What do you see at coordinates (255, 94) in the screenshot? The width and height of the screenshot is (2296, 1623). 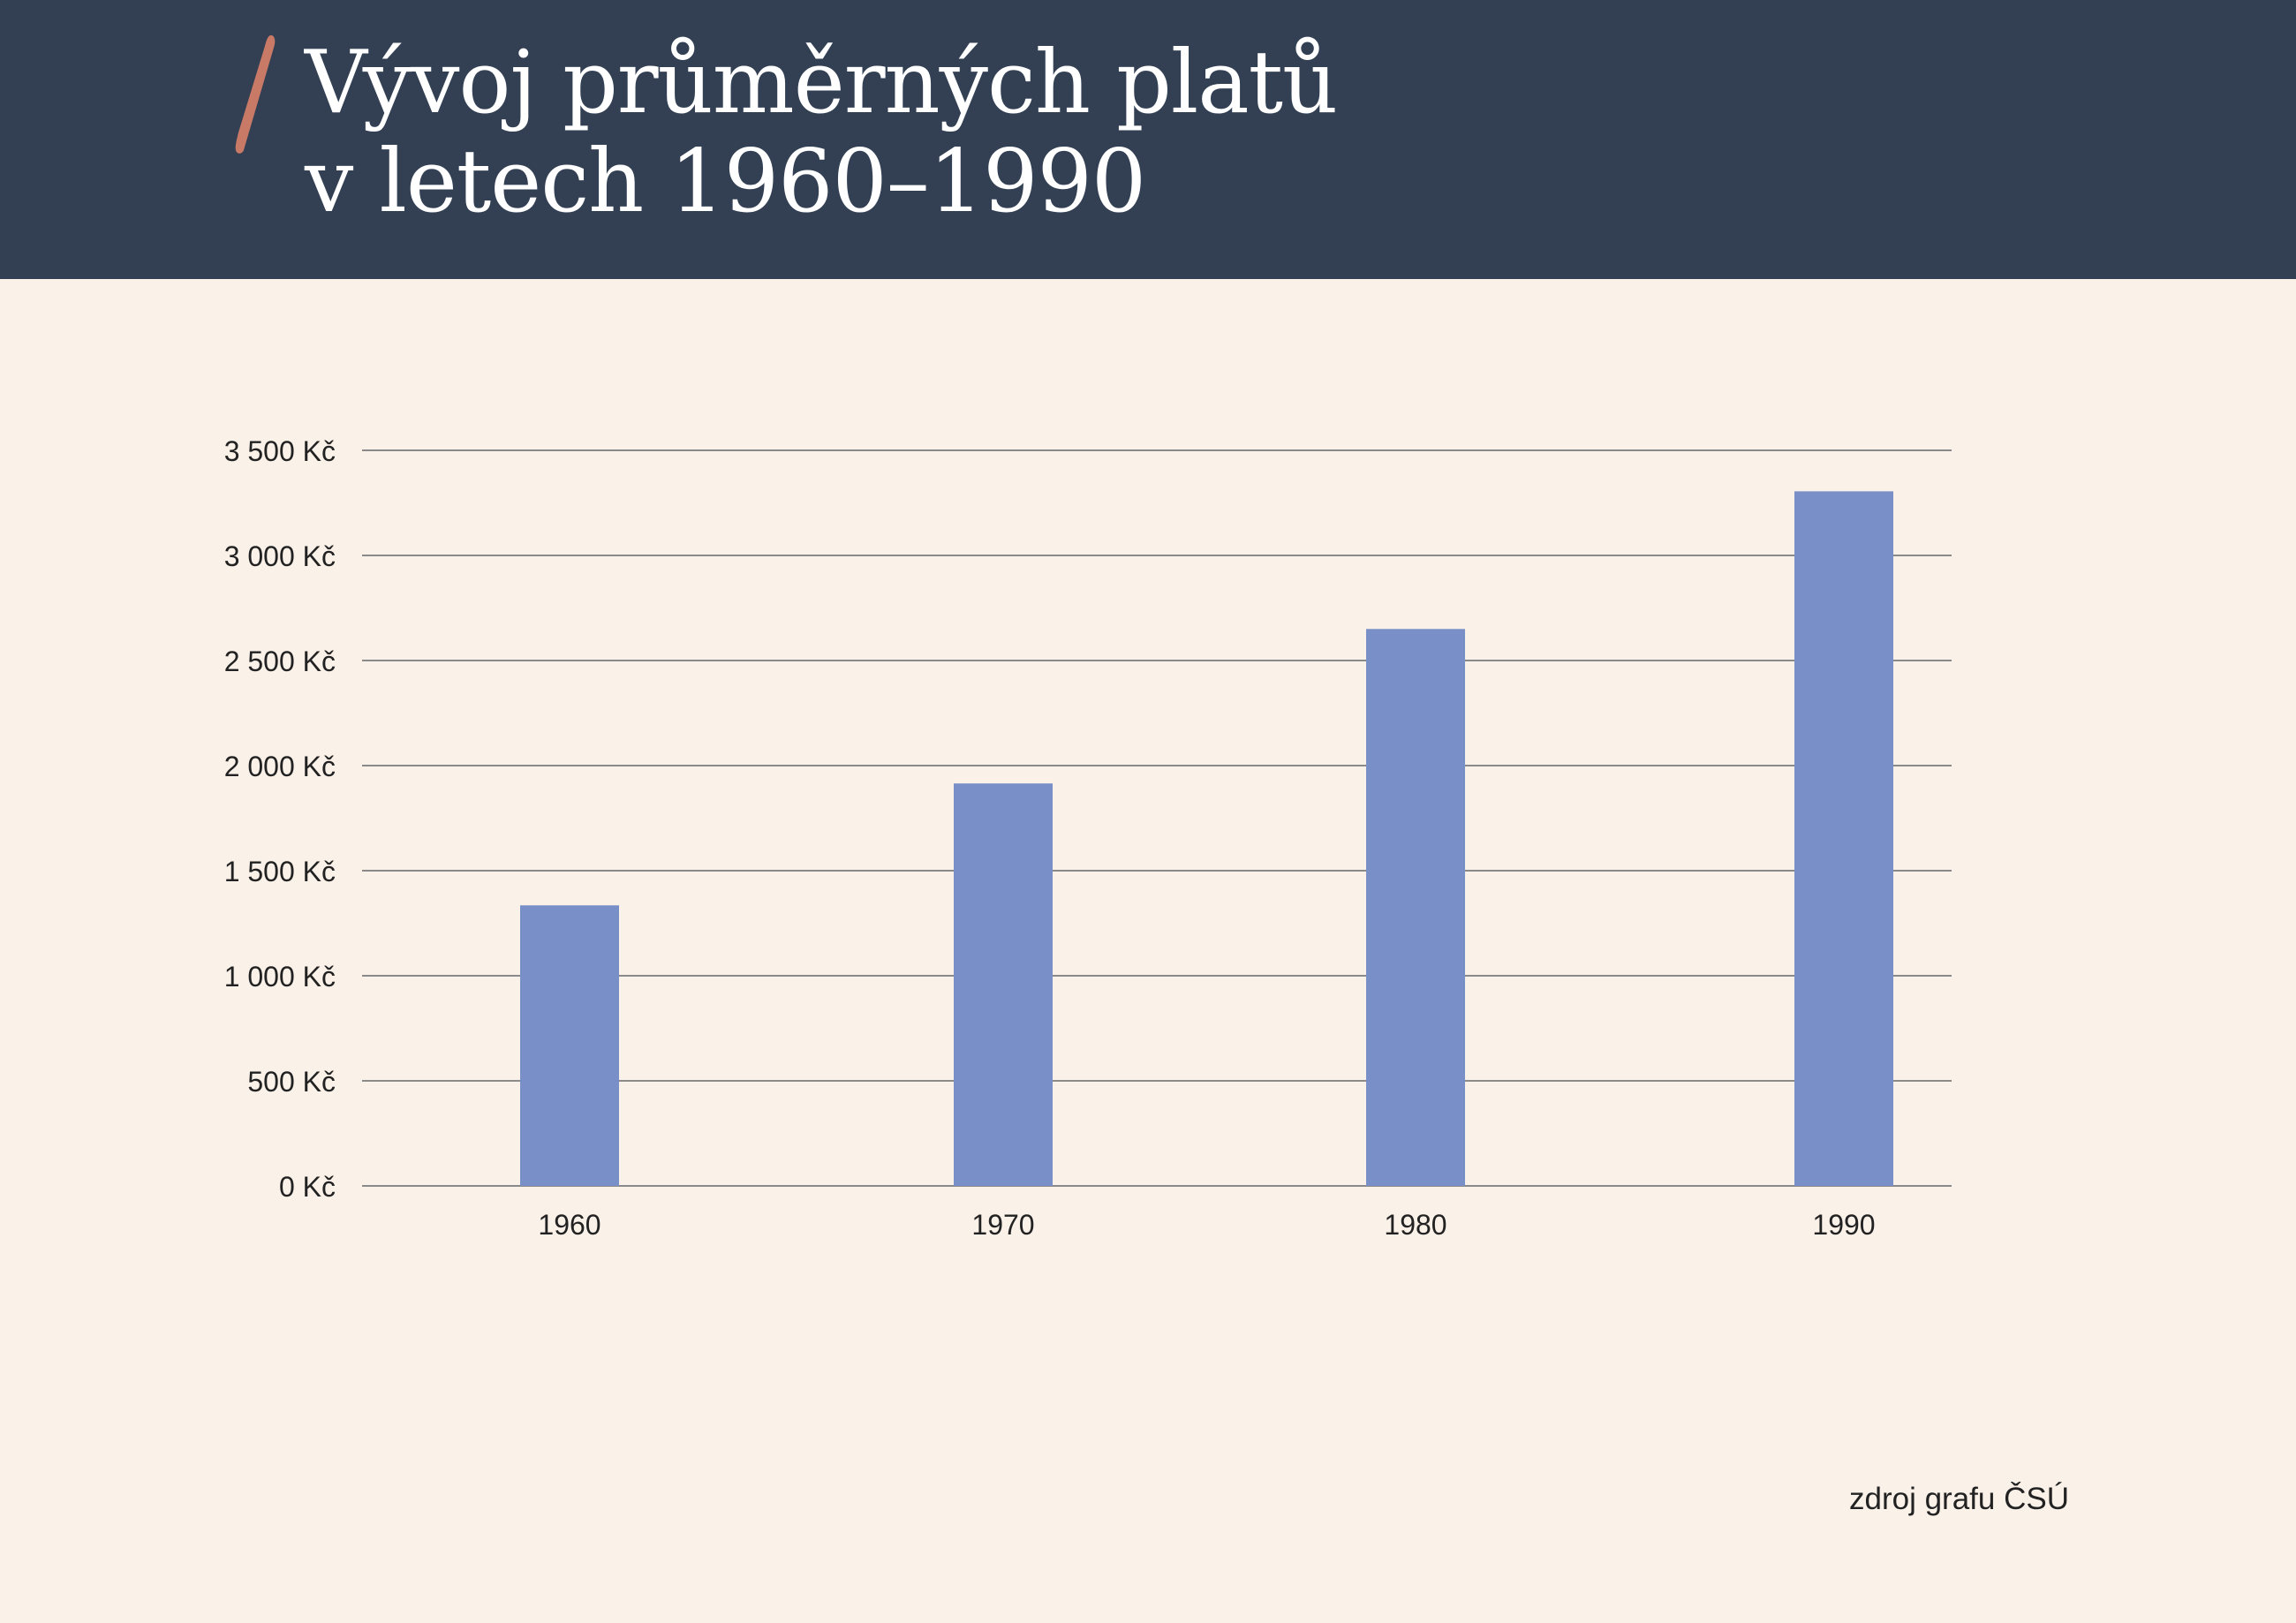 I see `brush-stroke-icon` at bounding box center [255, 94].